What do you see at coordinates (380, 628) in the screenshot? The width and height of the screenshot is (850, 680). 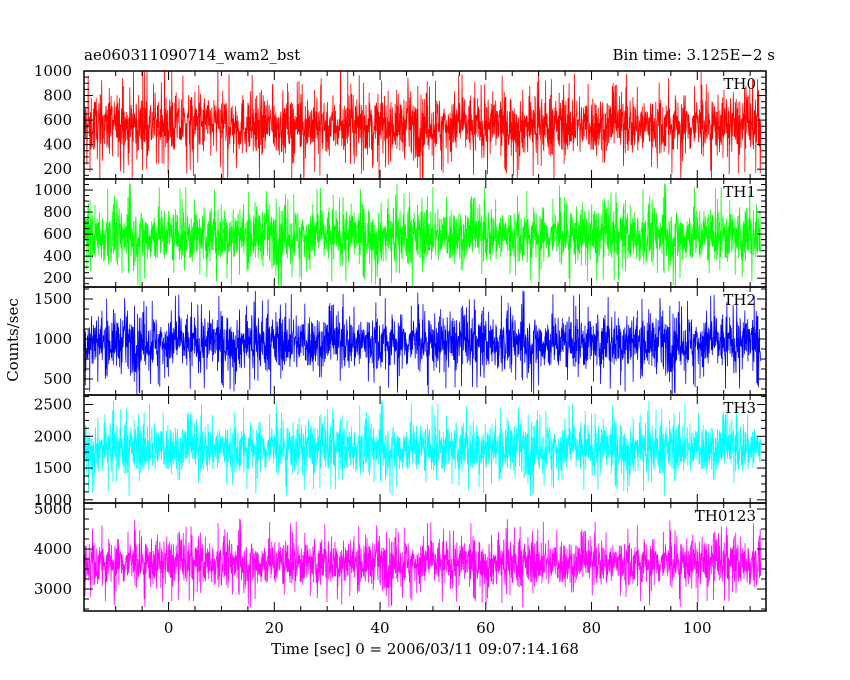 I see `x-tick-label: 40` at bounding box center [380, 628].